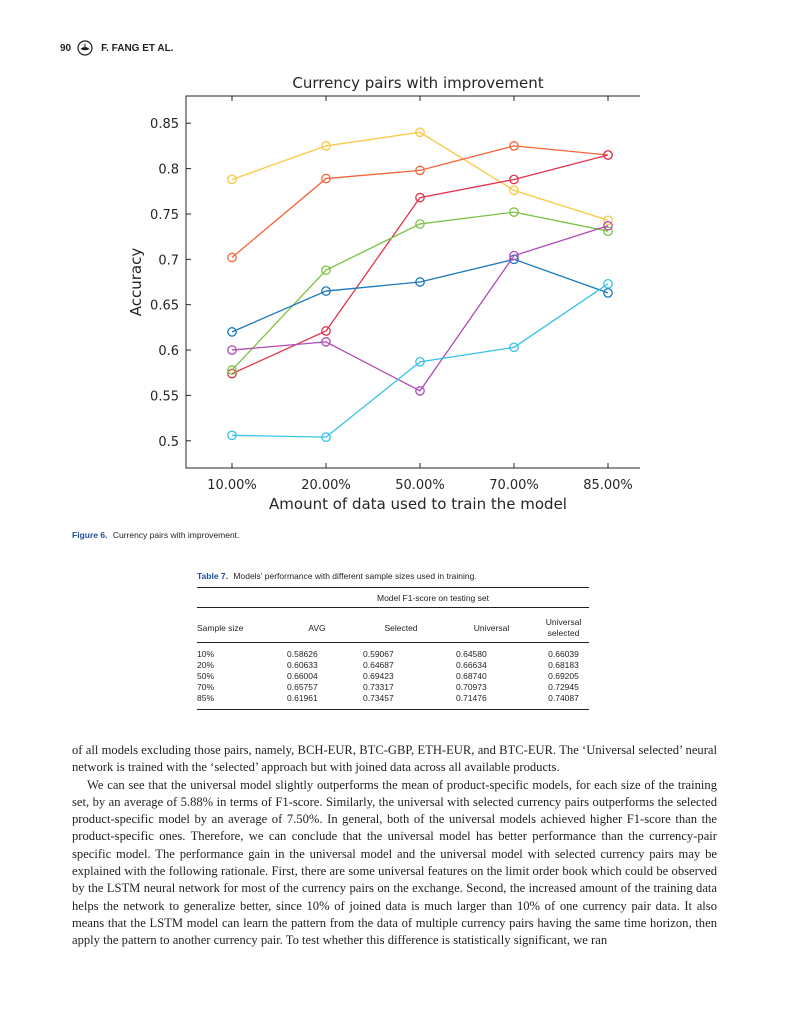  I want to click on x-tick-label: 10.00%, so click(232, 485).